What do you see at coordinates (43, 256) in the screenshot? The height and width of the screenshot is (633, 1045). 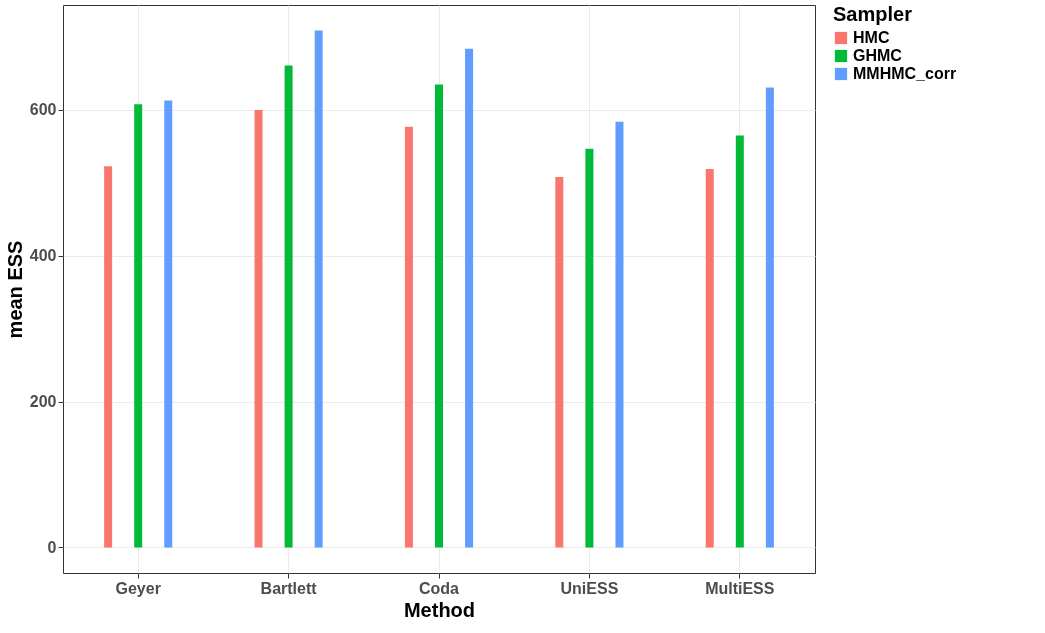 I see `y-tick-label: 400` at bounding box center [43, 256].